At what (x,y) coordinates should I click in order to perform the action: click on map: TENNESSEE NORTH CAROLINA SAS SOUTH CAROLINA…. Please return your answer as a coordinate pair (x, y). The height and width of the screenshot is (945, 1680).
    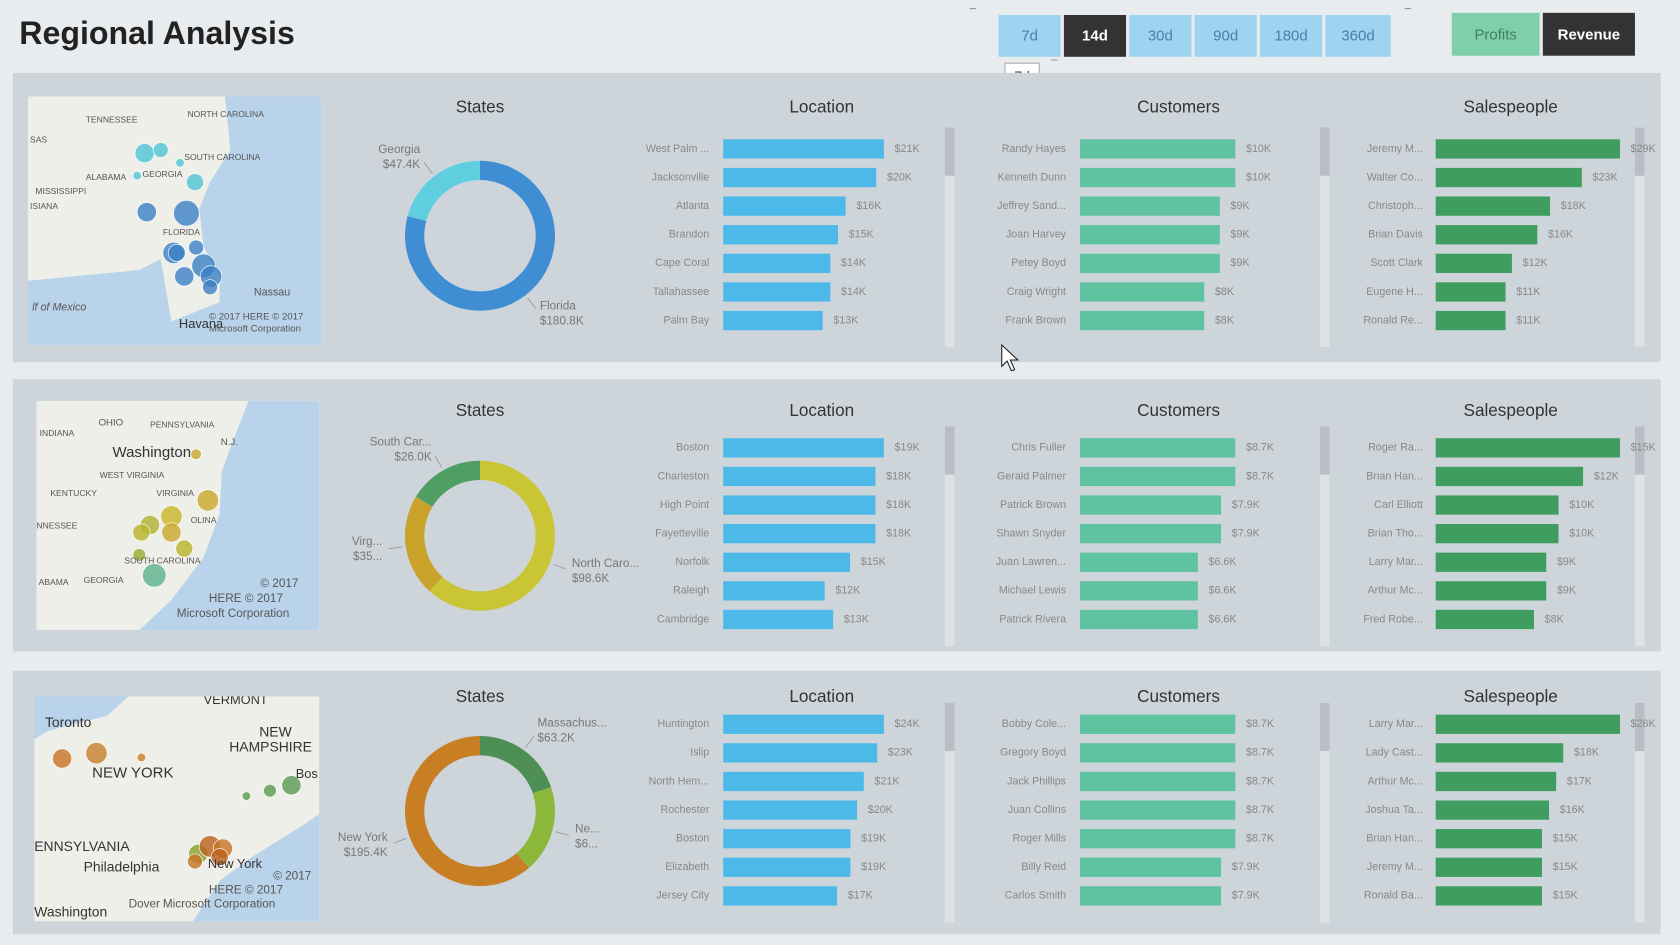
    Looking at the image, I should click on (174, 220).